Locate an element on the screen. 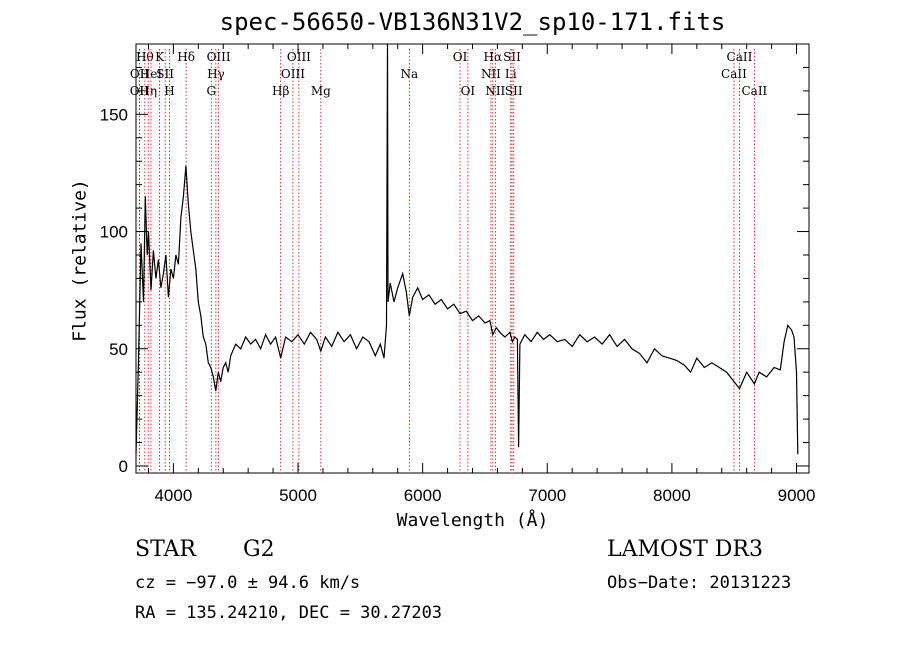 This screenshot has height=649, width=900. line-marker-label: Na is located at coordinates (409, 74).